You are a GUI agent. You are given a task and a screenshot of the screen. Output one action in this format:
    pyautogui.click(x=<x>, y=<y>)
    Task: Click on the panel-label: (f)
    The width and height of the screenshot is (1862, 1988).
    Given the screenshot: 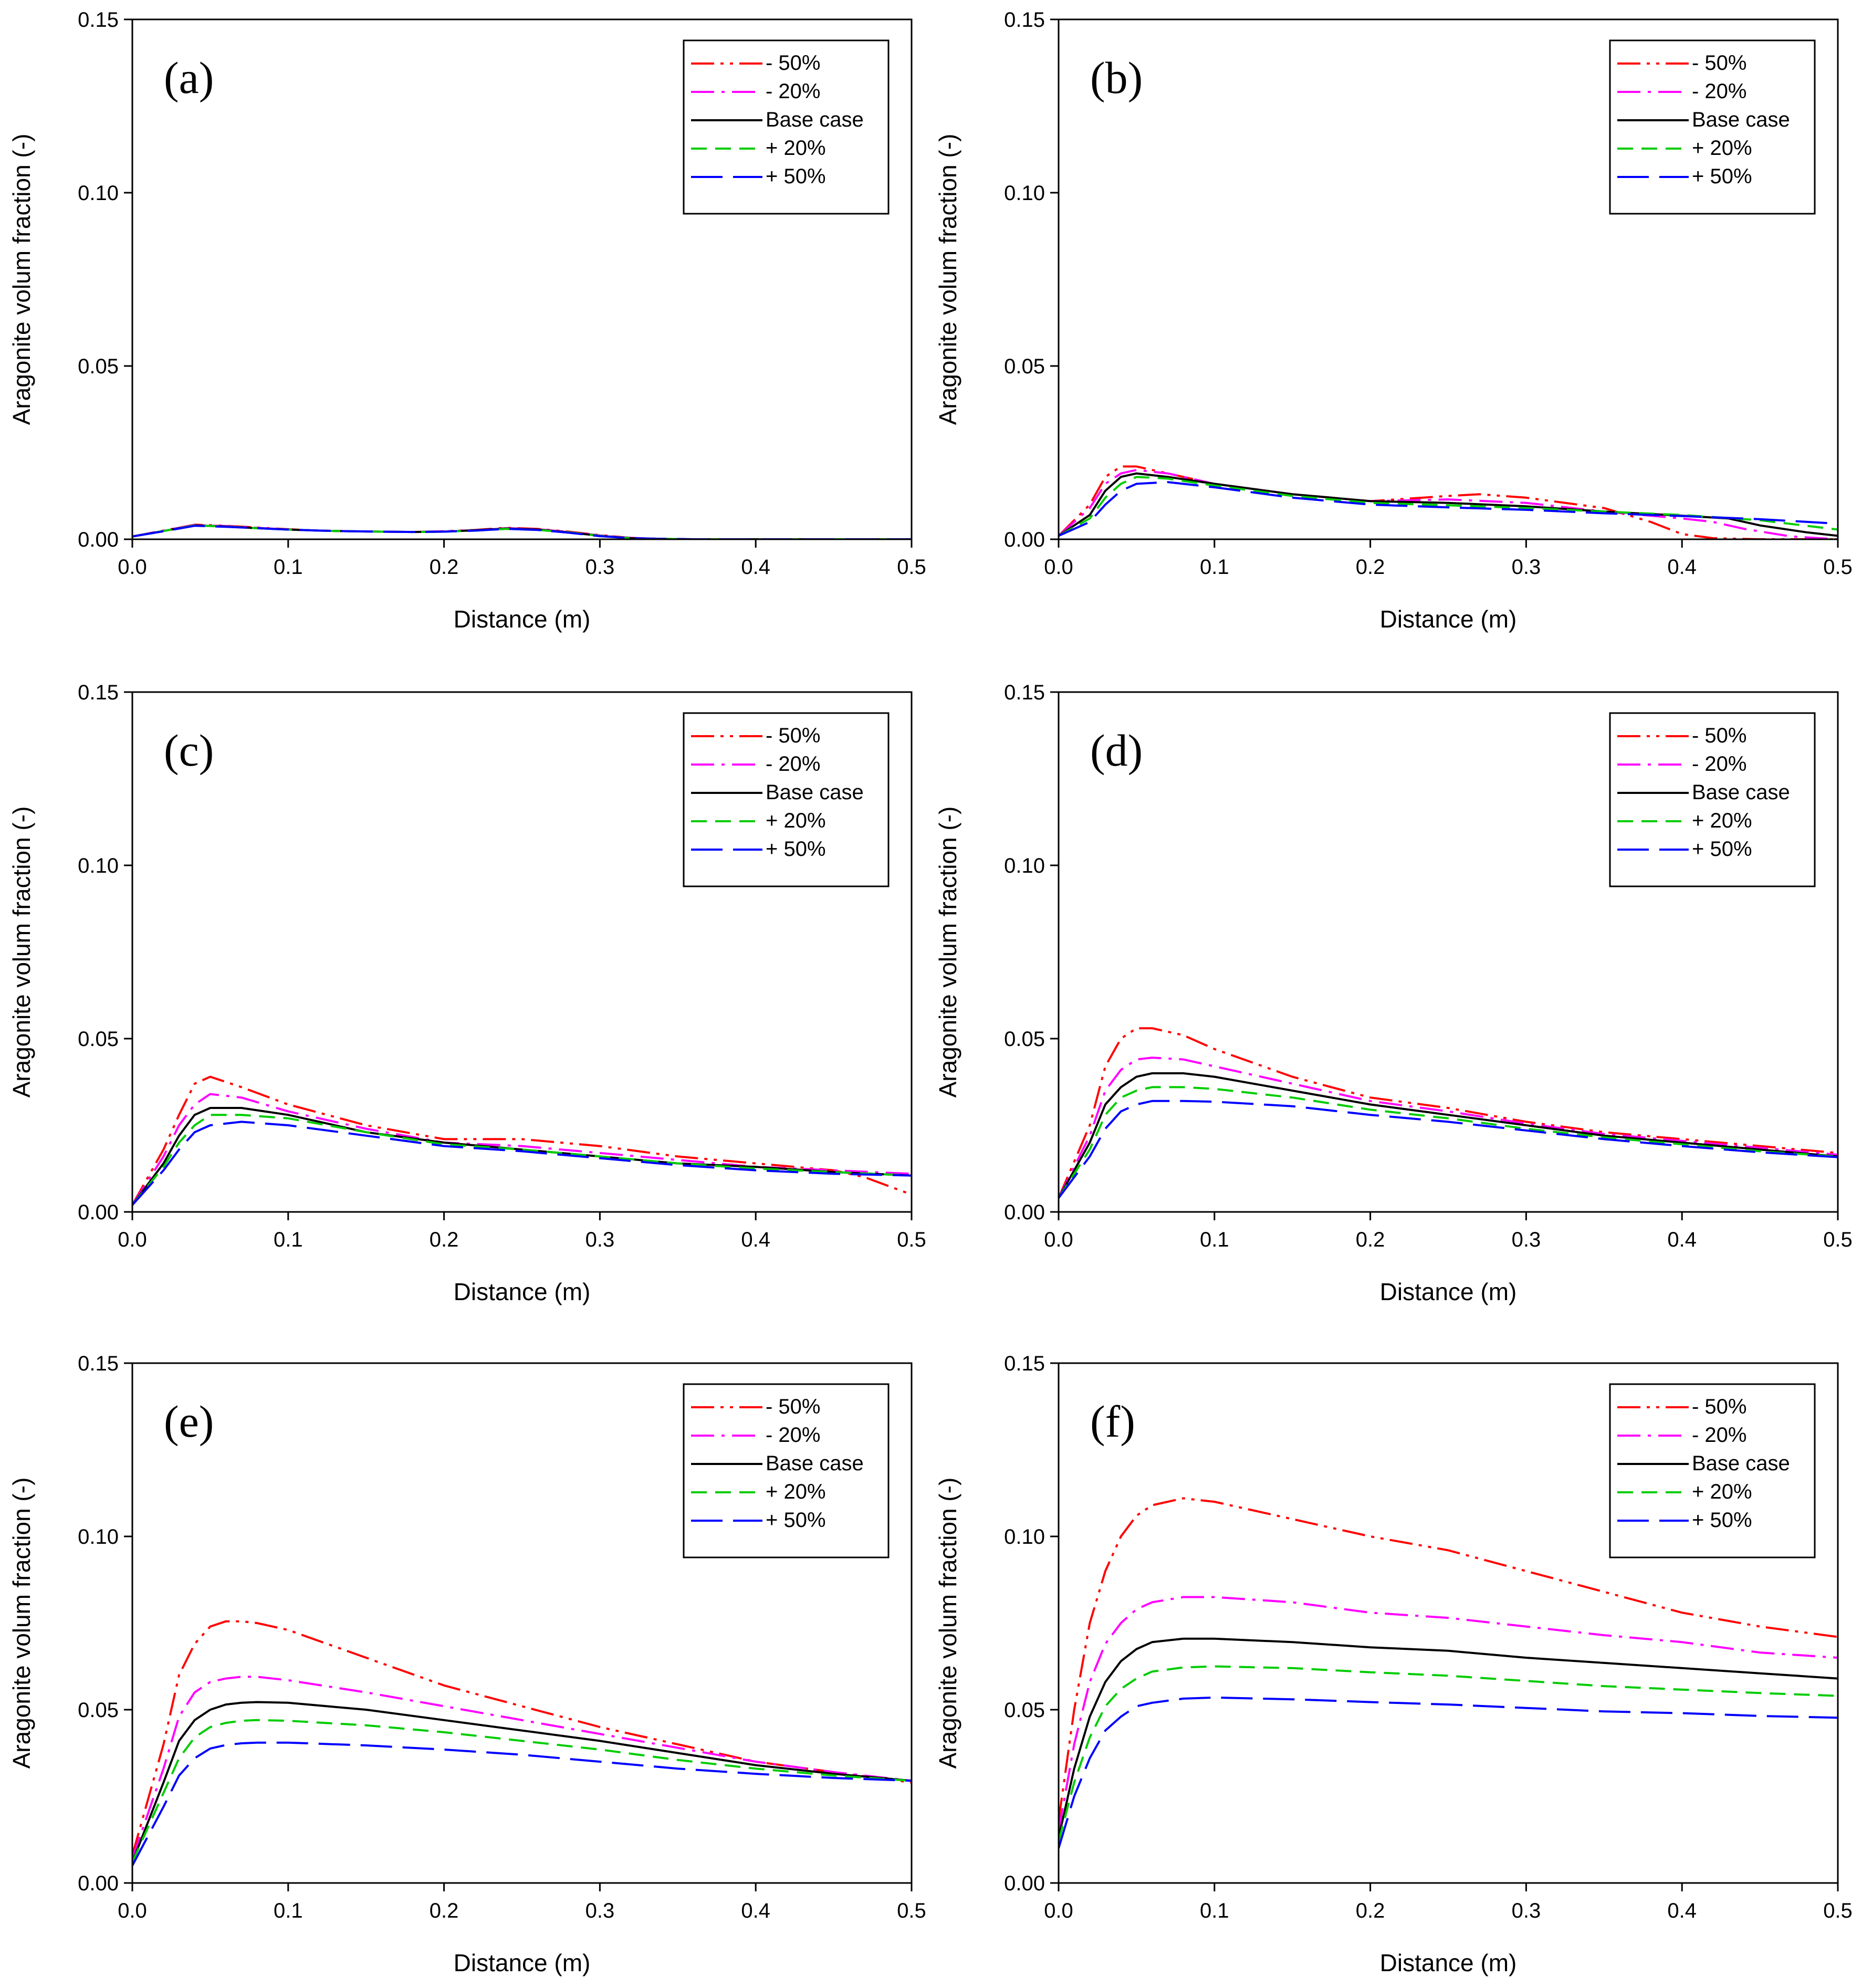 What is the action you would take?
    pyautogui.click(x=1112, y=1422)
    